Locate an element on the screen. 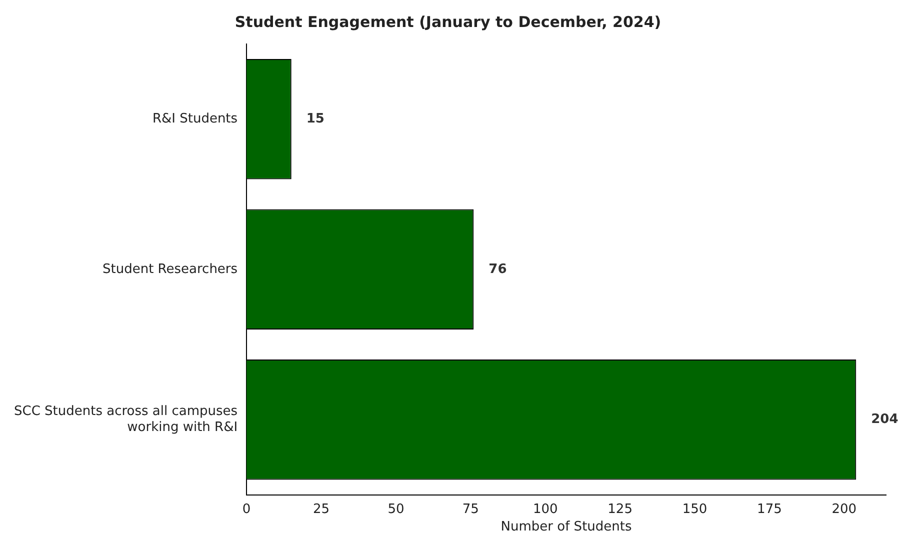 The image size is (900, 541). x-tick-label: 25 is located at coordinates (321, 509).